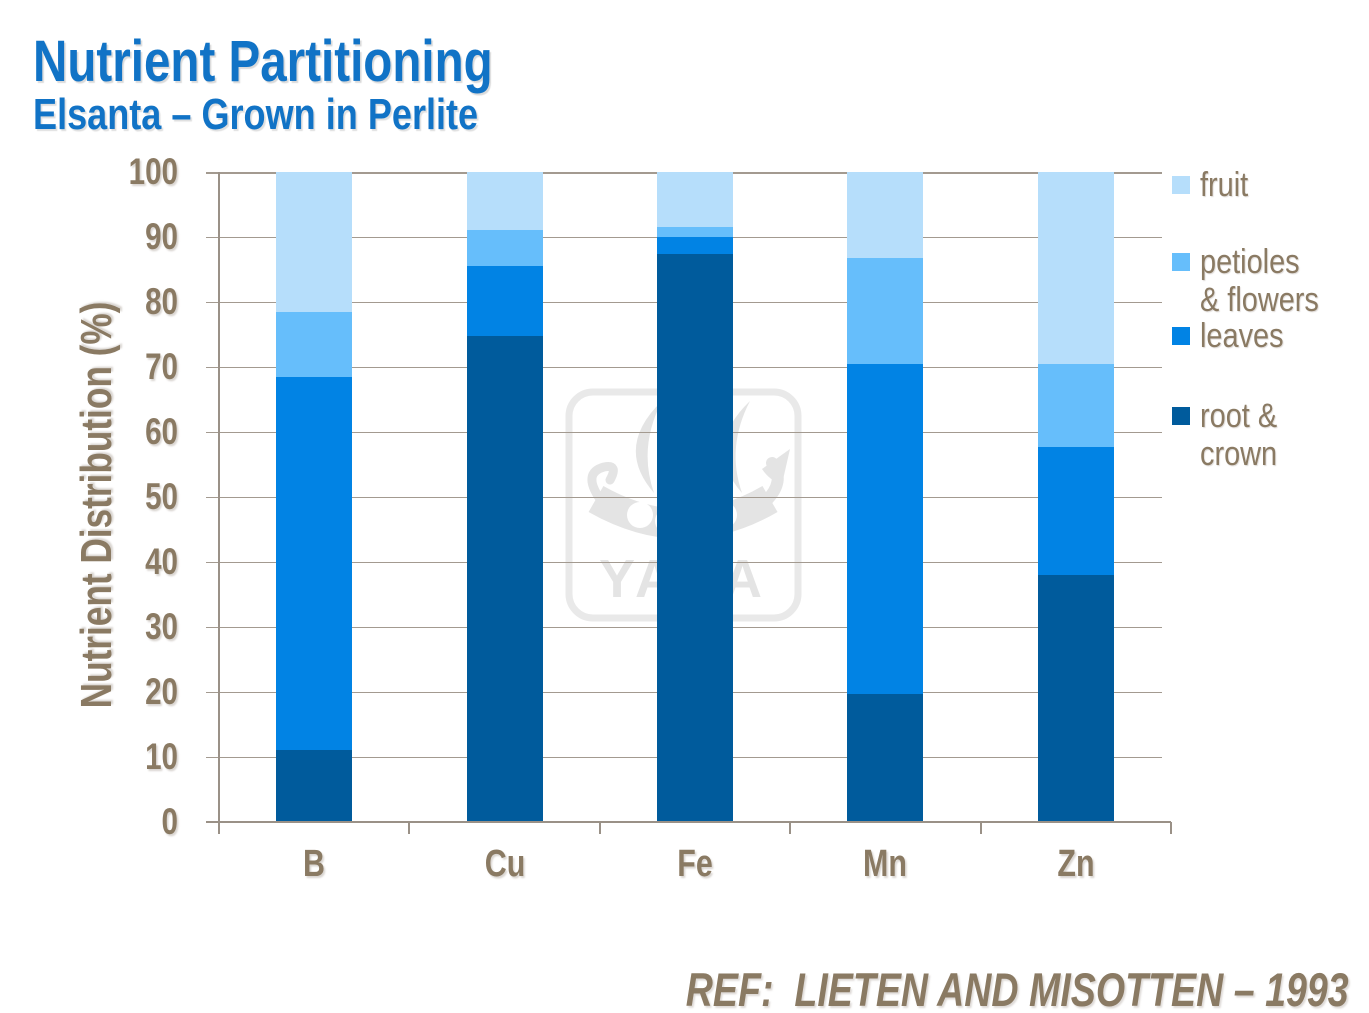 The height and width of the screenshot is (1013, 1369). I want to click on x-axis-label: Fe, so click(695, 864).